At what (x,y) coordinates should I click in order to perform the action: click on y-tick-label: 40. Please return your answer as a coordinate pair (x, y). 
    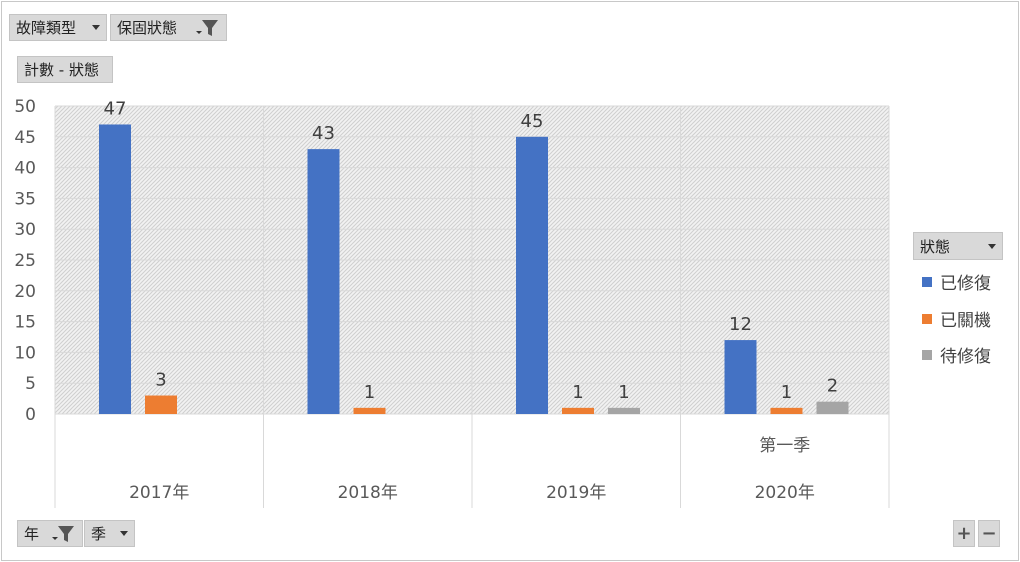
    Looking at the image, I should click on (25, 169).